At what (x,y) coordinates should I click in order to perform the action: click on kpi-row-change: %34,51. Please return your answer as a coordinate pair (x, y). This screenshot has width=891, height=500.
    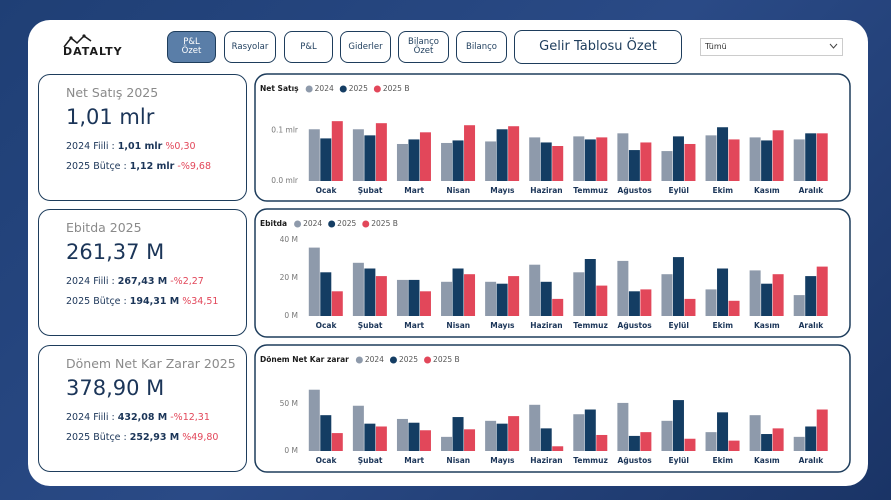
    Looking at the image, I should click on (200, 301).